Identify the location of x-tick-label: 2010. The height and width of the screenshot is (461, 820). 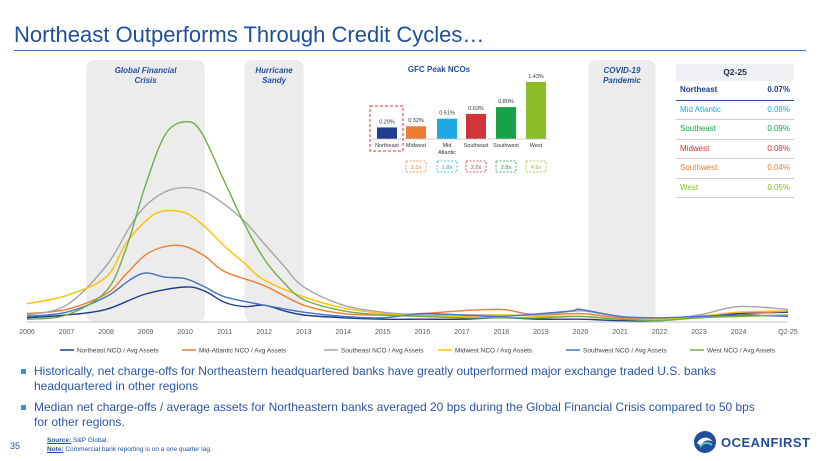
(185, 332).